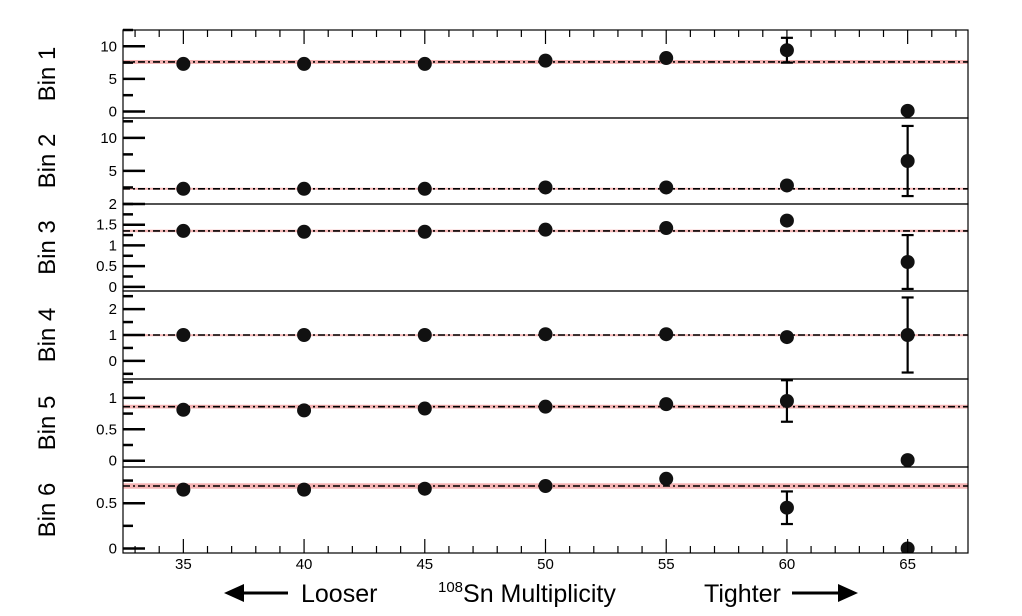 This screenshot has width=1022, height=616. I want to click on x-tick-label: 45, so click(424, 564).